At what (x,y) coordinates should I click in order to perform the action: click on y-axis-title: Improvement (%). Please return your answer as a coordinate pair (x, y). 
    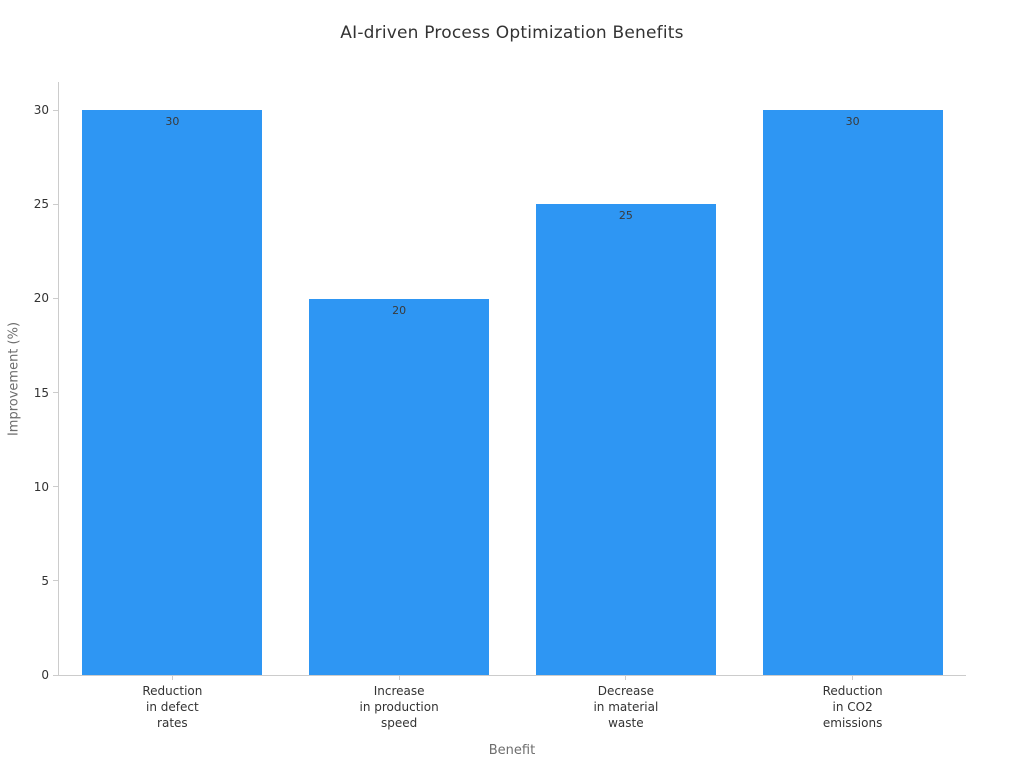
    Looking at the image, I should click on (14, 379).